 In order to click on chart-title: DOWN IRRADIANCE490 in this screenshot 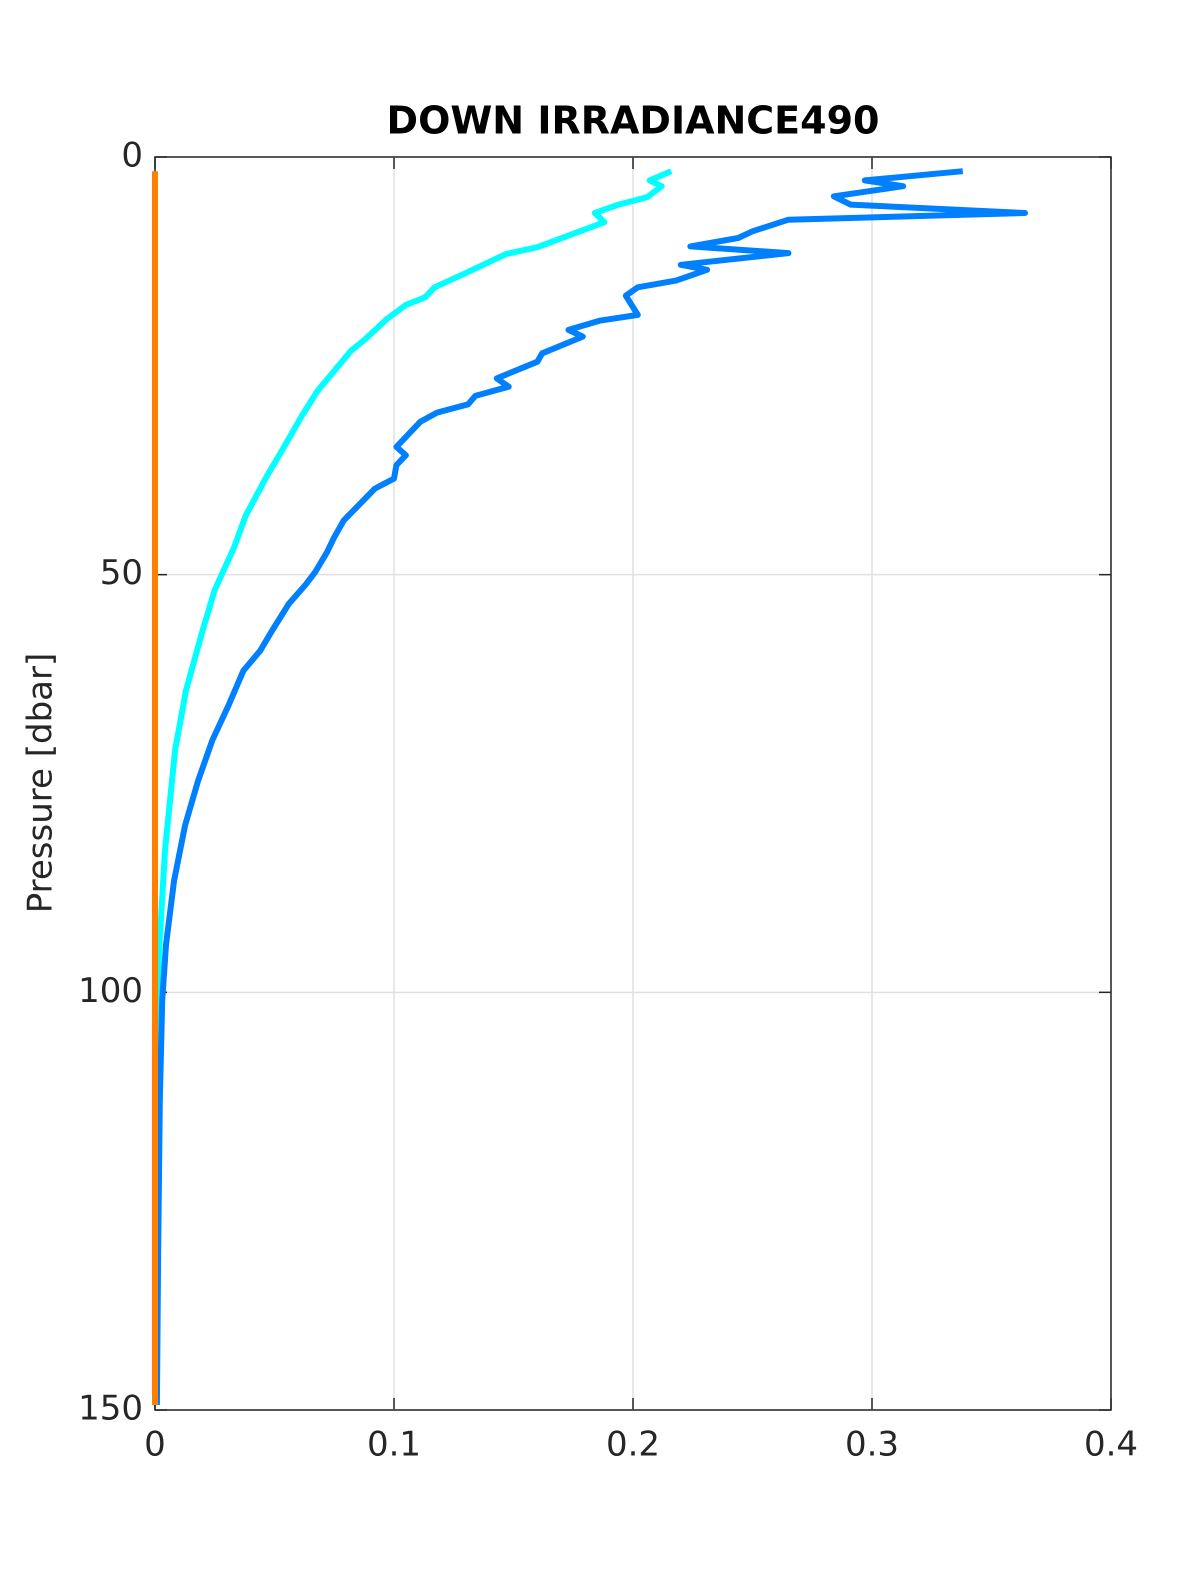, I will do `click(633, 121)`.